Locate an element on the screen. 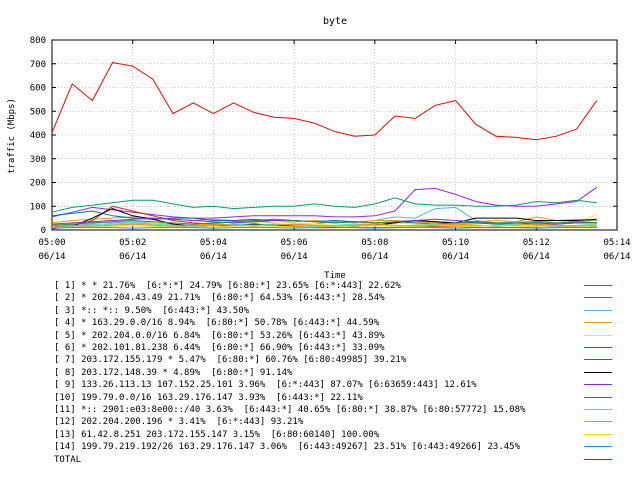 The height and width of the screenshot is (480, 640). chart-title: byte is located at coordinates (335, 21).